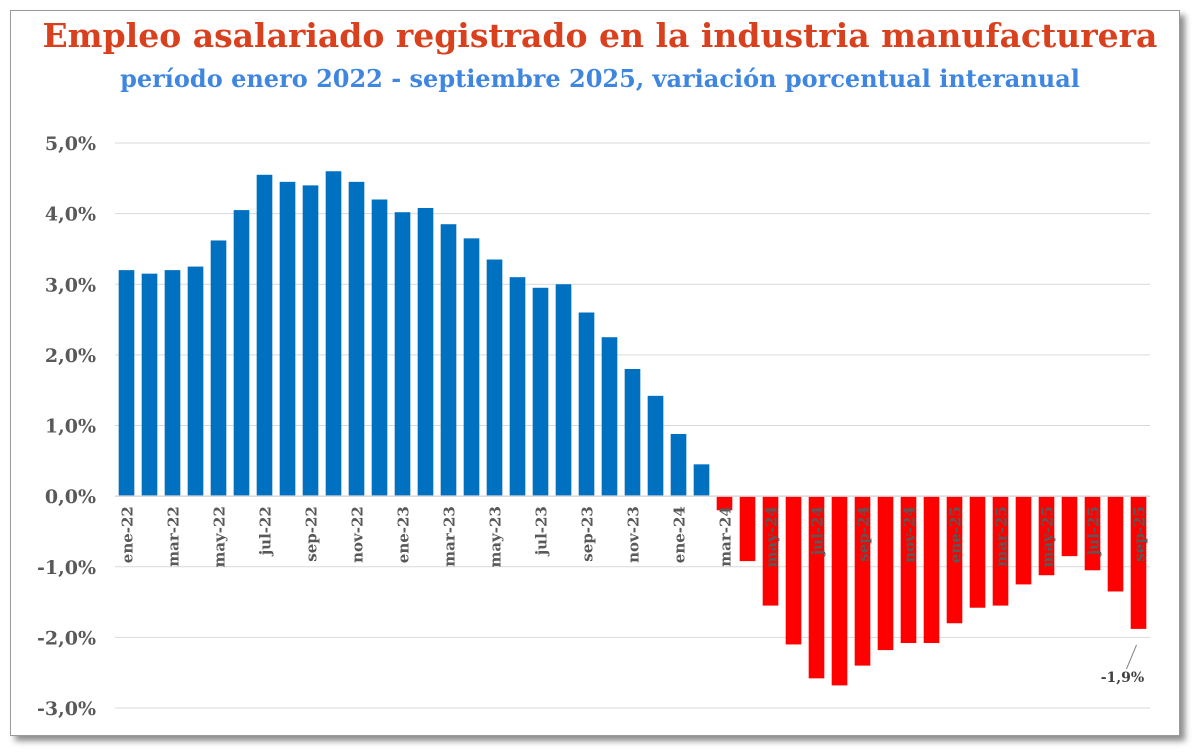 The image size is (1200, 752). What do you see at coordinates (910, 534) in the screenshot?
I see `x-tick-label: nov-24` at bounding box center [910, 534].